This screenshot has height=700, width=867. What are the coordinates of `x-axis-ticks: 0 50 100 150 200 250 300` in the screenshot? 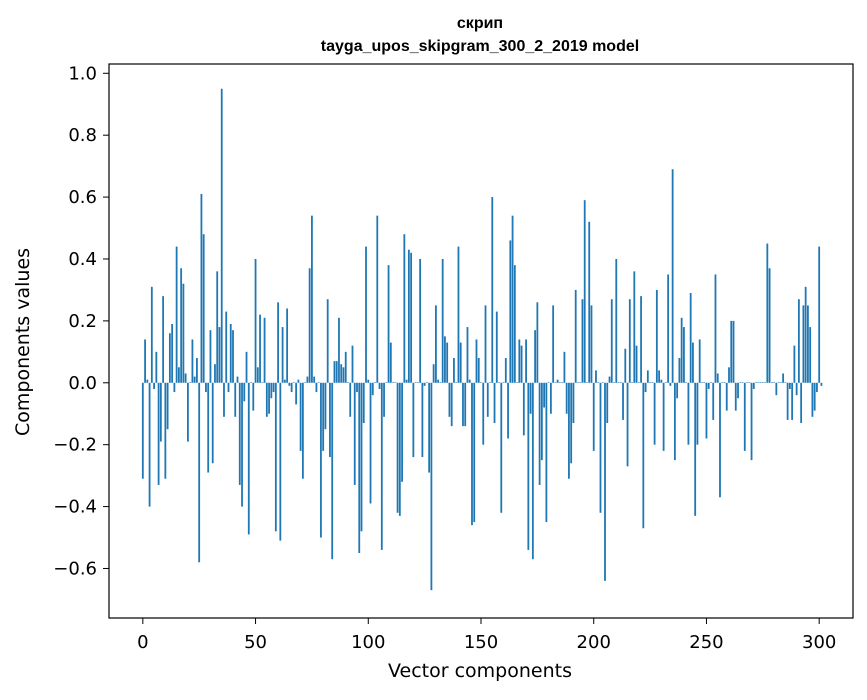 It's located at (486, 635).